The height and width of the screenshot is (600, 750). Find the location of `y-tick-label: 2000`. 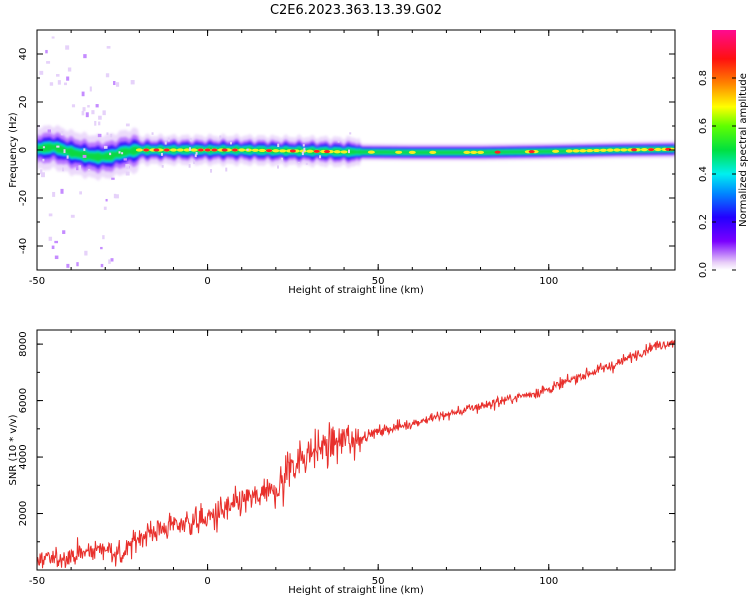

y-tick-label: 2000 is located at coordinates (23, 513).